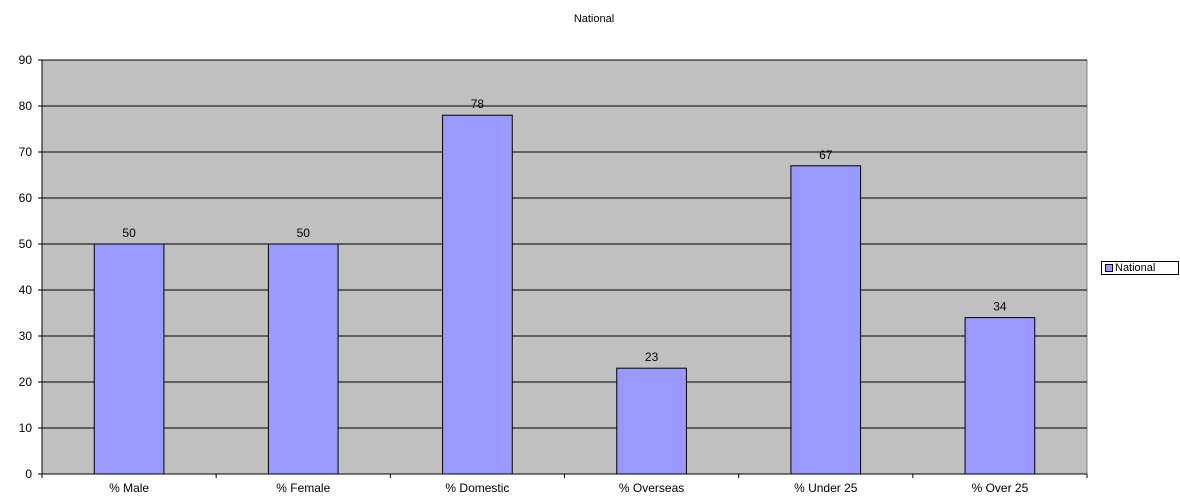  Describe the element at coordinates (129, 488) in the screenshot. I see `x-tick-label: % Male` at that location.